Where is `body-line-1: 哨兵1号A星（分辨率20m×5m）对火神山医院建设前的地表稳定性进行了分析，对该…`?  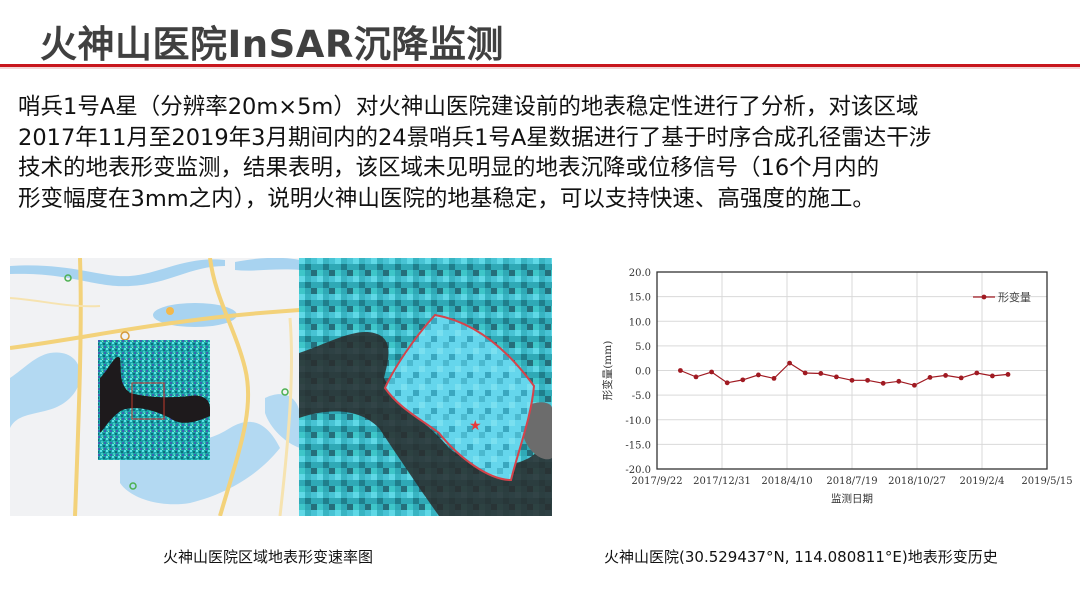 body-line-1: 哨兵1号A星（分辨率20m×5m）对火神山医院建设前的地表稳定性进行了分析，对该… is located at coordinates (468, 107).